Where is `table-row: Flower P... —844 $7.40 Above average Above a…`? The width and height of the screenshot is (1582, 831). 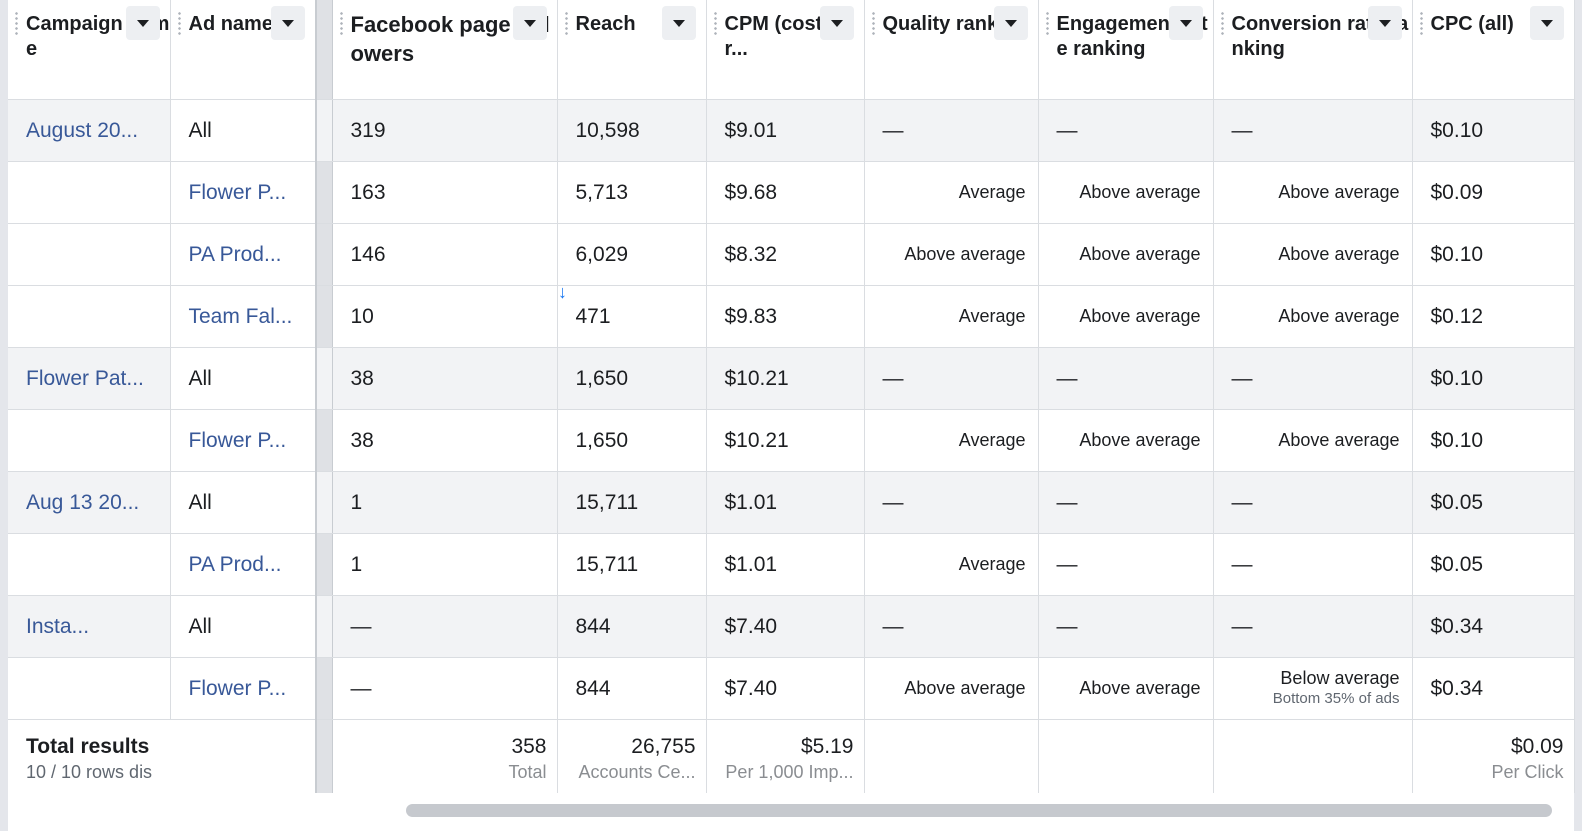
table-row: Flower P... —844 $7.40 Above average Above a… is located at coordinates (791, 688).